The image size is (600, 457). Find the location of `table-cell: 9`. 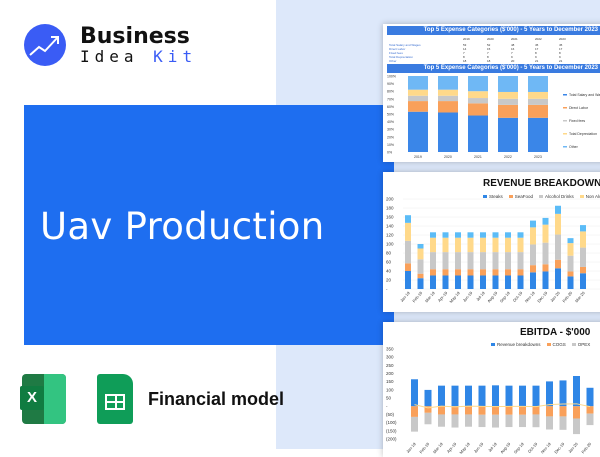

table-cell: 9 is located at coordinates (536, 57).